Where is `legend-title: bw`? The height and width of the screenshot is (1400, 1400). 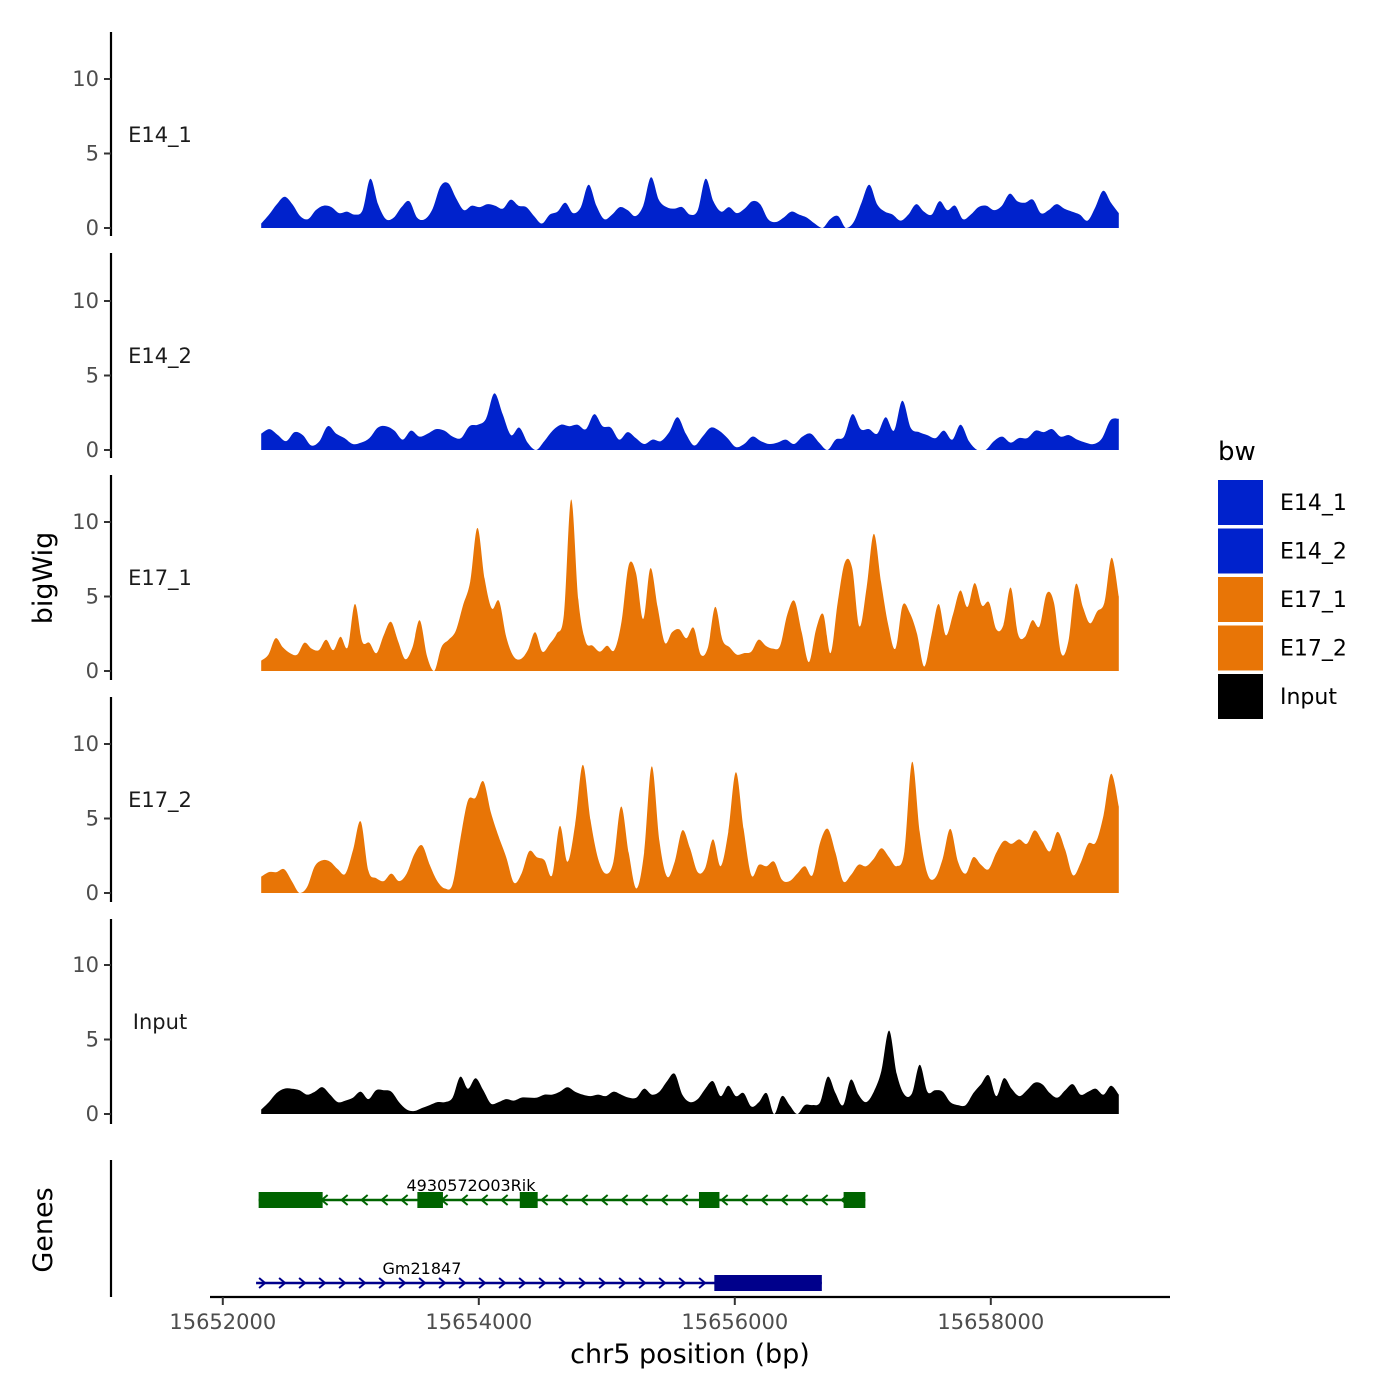 legend-title: bw is located at coordinates (1237, 452).